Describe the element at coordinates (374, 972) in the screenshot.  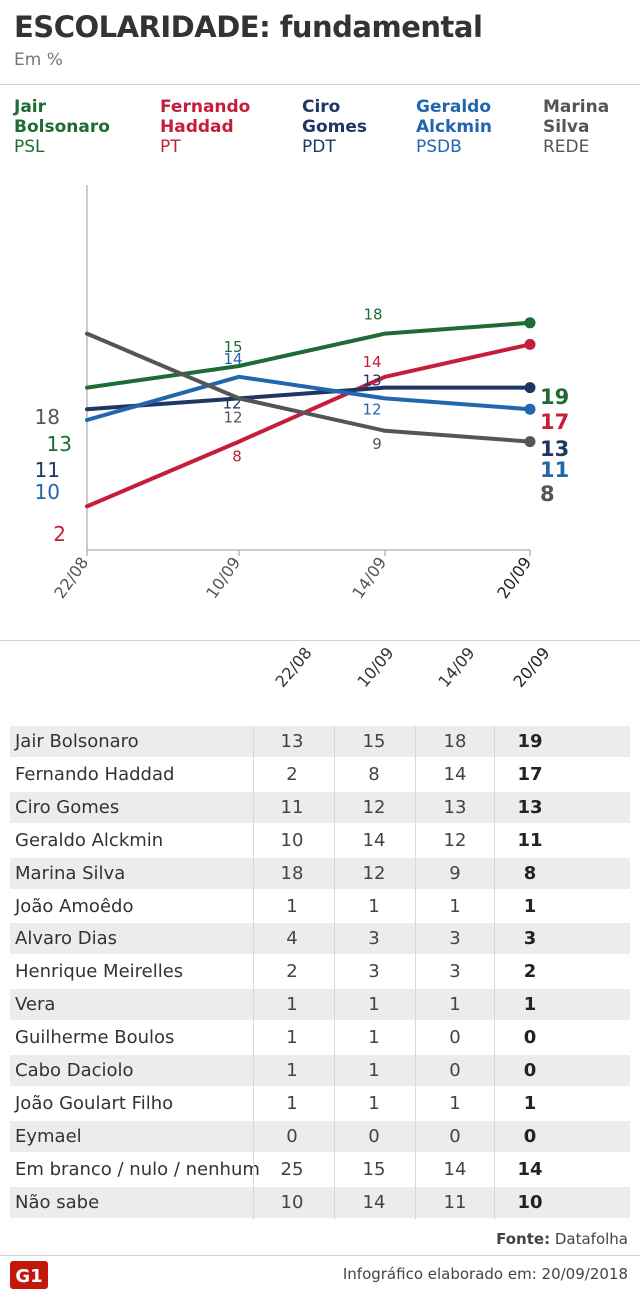
I see `table-cell: 3` at that location.